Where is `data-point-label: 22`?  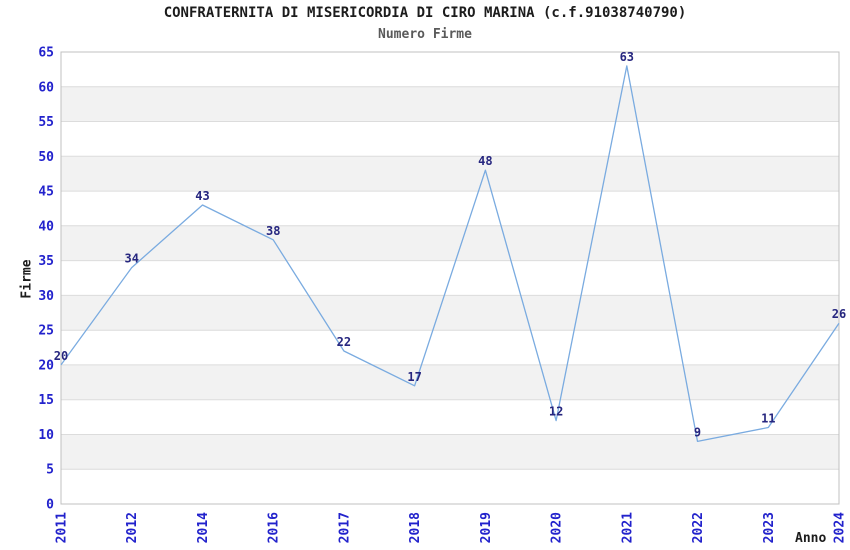 data-point-label: 22 is located at coordinates (344, 342).